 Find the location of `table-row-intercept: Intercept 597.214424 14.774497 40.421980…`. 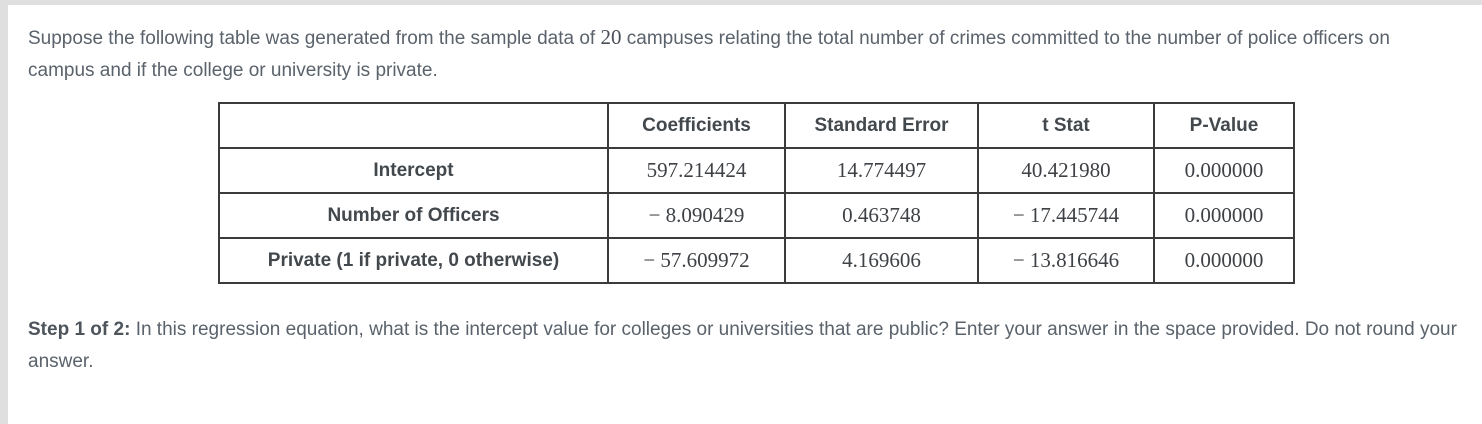

table-row-intercept: Intercept 597.214424 14.774497 40.421980… is located at coordinates (756, 170).